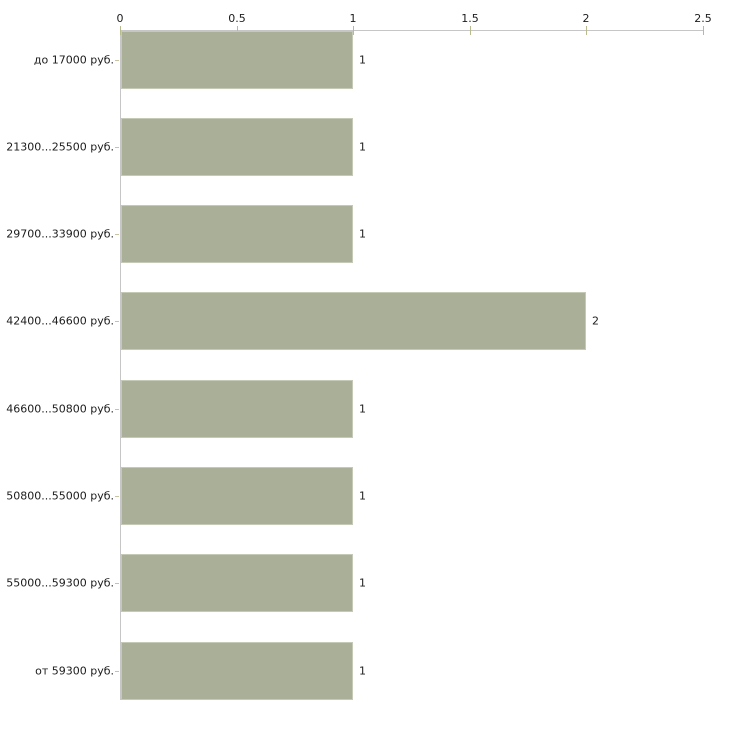 This screenshot has width=730, height=730. Describe the element at coordinates (470, 18) in the screenshot. I see `x-axis-tick-label: 1.5` at that location.